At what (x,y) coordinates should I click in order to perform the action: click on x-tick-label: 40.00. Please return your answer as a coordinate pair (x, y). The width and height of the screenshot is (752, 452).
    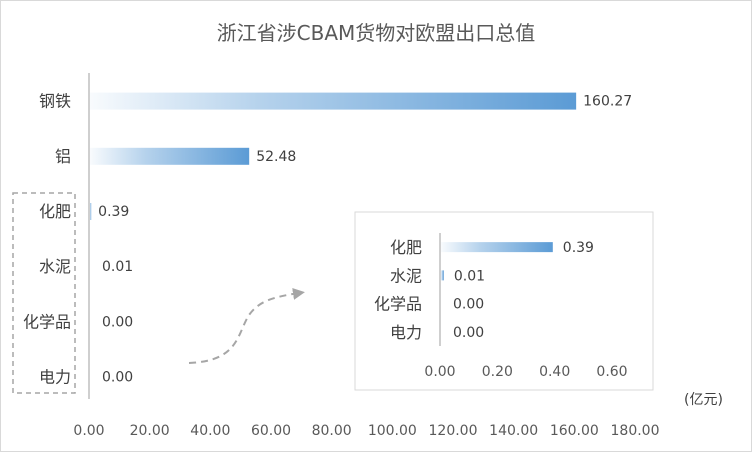
    Looking at the image, I should click on (210, 431).